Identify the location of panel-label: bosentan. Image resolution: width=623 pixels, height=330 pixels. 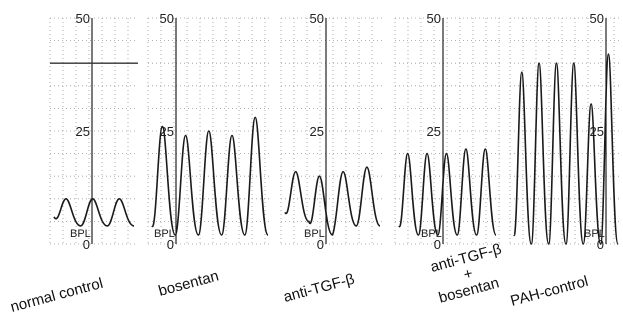
(189, 283).